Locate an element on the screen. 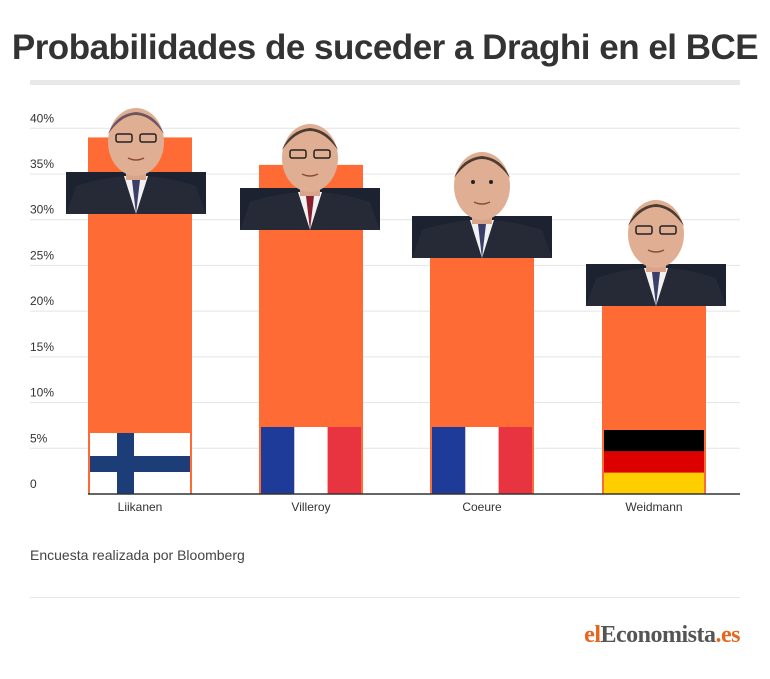 The width and height of the screenshot is (770, 679). finland-flag-cross-horizontal is located at coordinates (140, 464).